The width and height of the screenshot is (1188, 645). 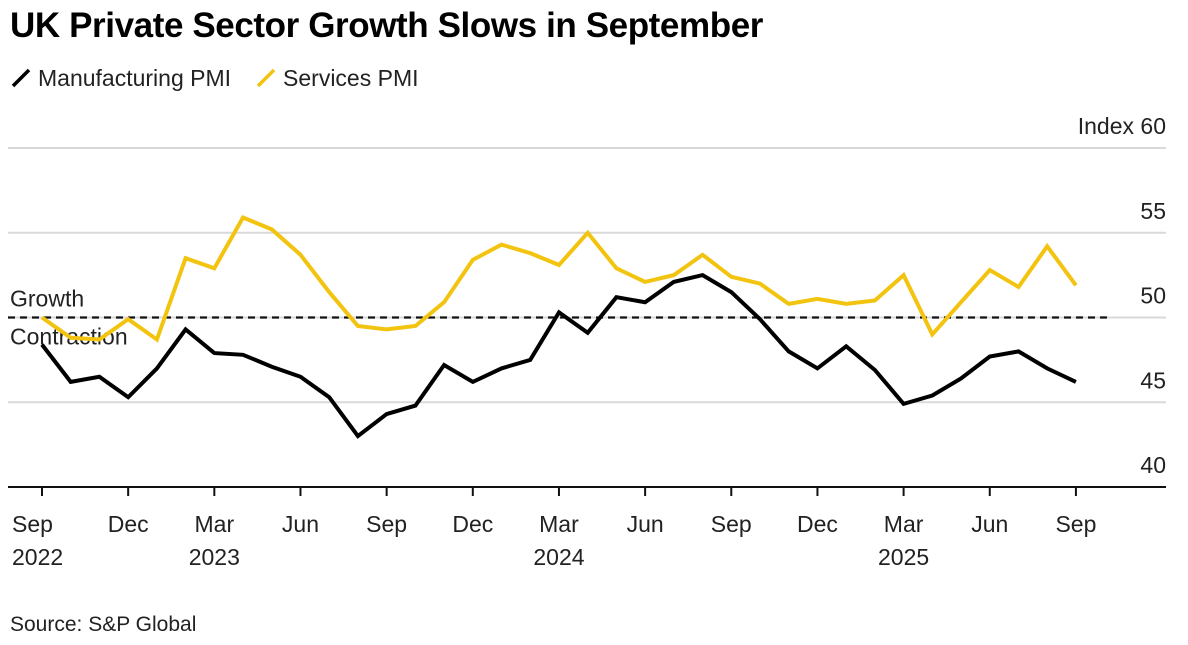 I want to click on x-tick-label-0: Sep, so click(x=32, y=524).